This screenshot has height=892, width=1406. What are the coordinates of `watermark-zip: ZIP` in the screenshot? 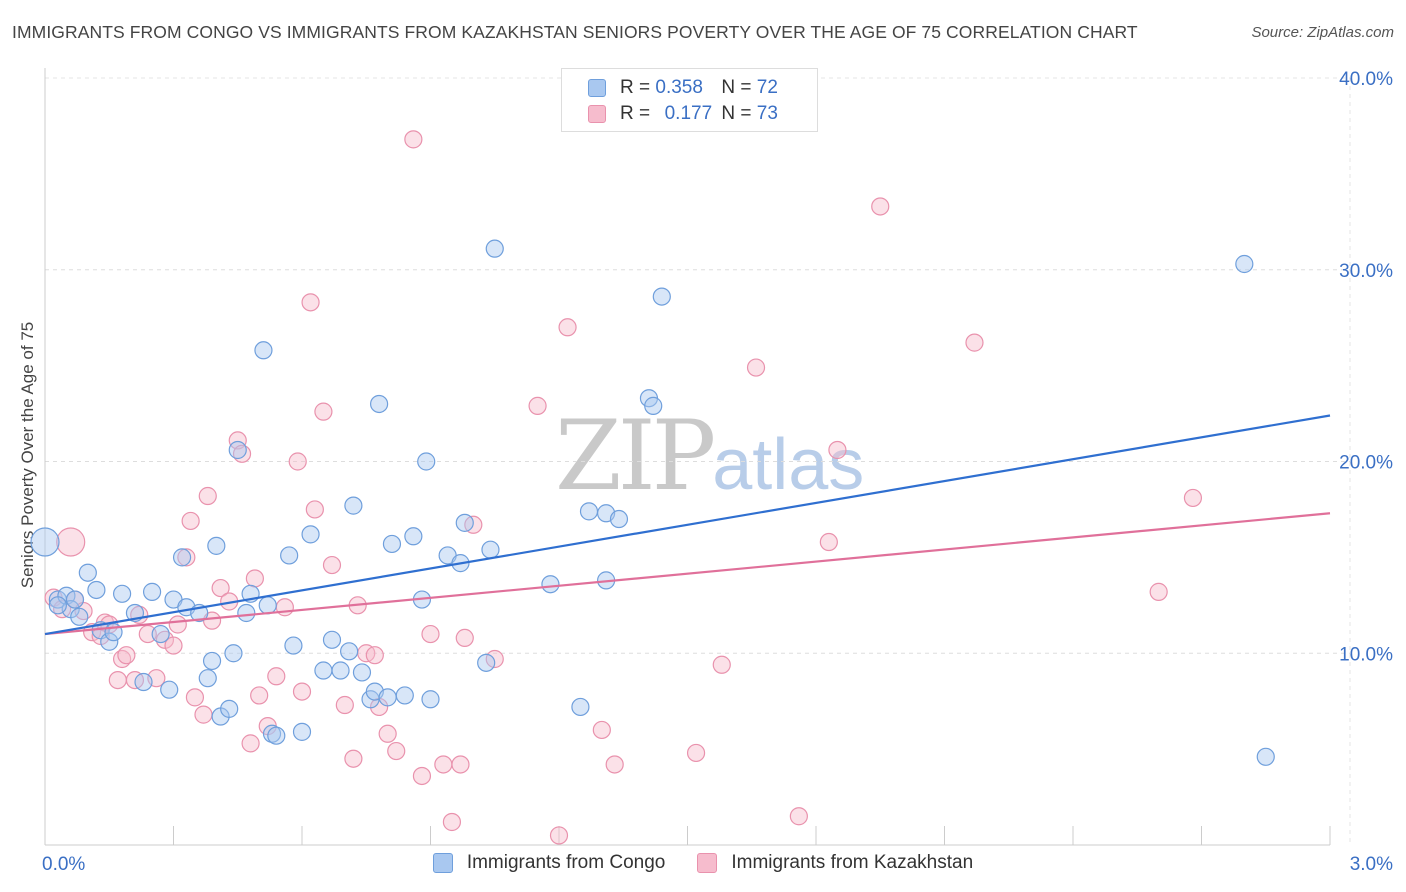 It's located at (635, 456).